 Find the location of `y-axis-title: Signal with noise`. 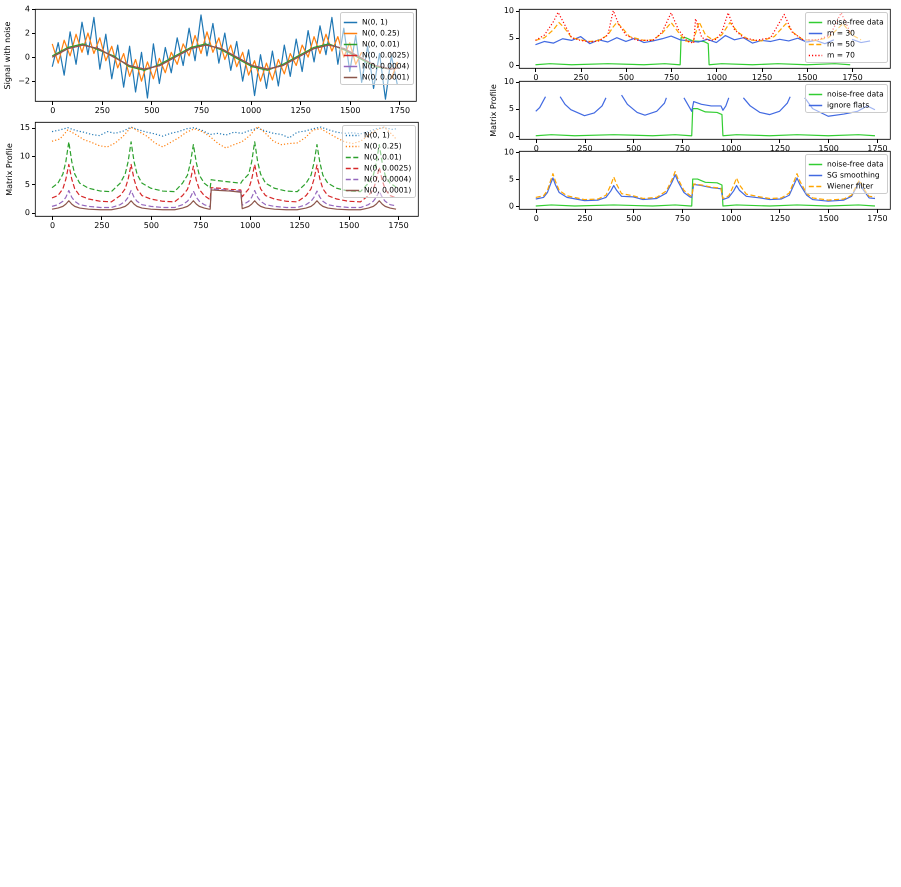

y-axis-title: Signal with noise is located at coordinates (7, 55).